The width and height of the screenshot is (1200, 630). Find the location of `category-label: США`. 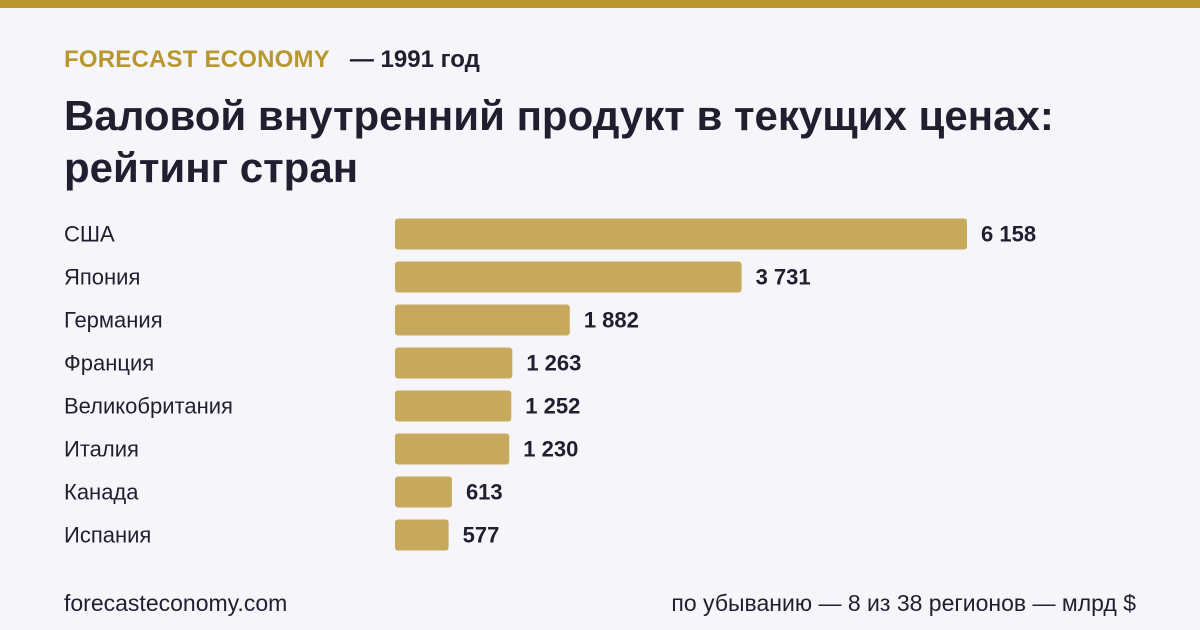

category-label: США is located at coordinates (89, 234).